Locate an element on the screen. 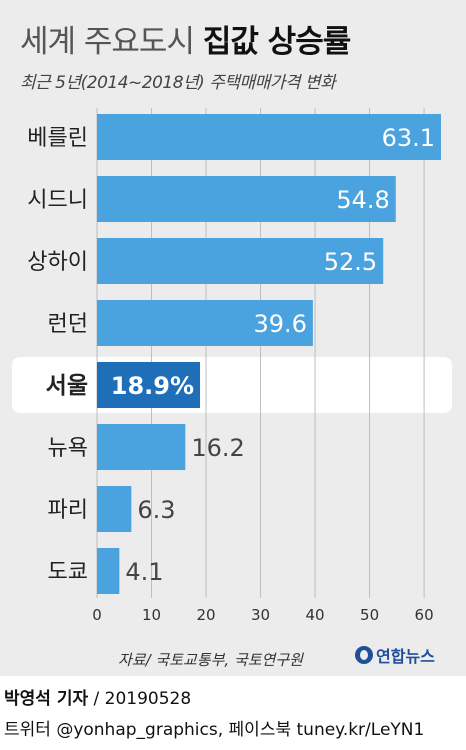 This screenshot has height=750, width=466. yonhap-logo: 연합뉴스 is located at coordinates (395, 655).